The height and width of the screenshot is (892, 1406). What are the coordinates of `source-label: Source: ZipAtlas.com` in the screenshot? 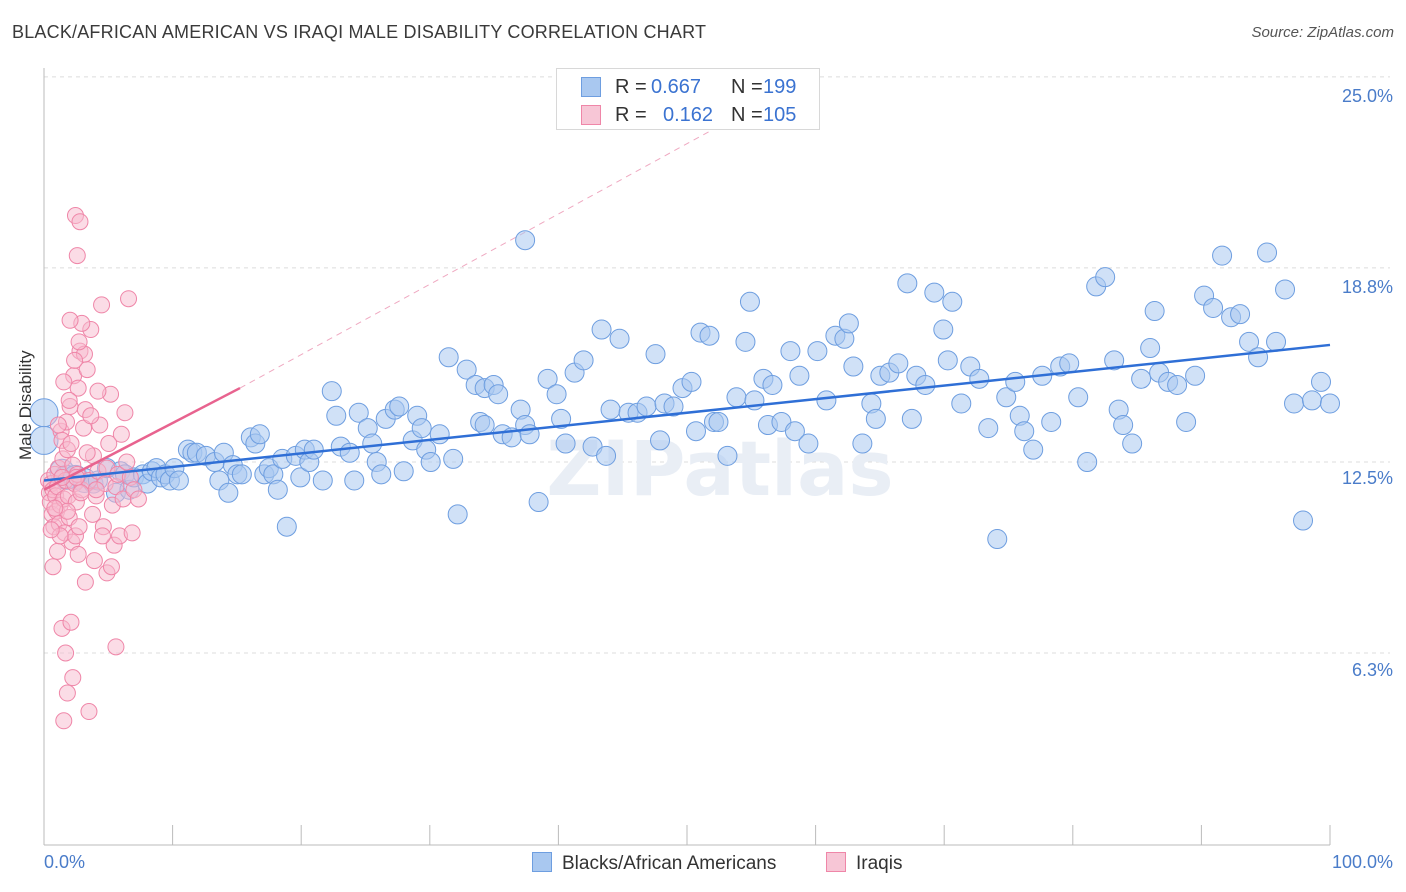 It's located at (1322, 32).